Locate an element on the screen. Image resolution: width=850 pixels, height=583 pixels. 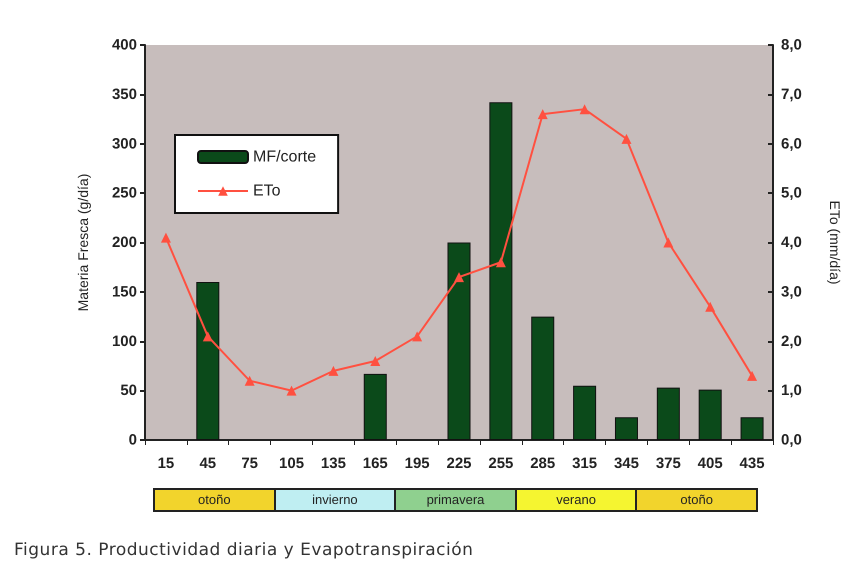
text: invierno is located at coordinates (336, 500).